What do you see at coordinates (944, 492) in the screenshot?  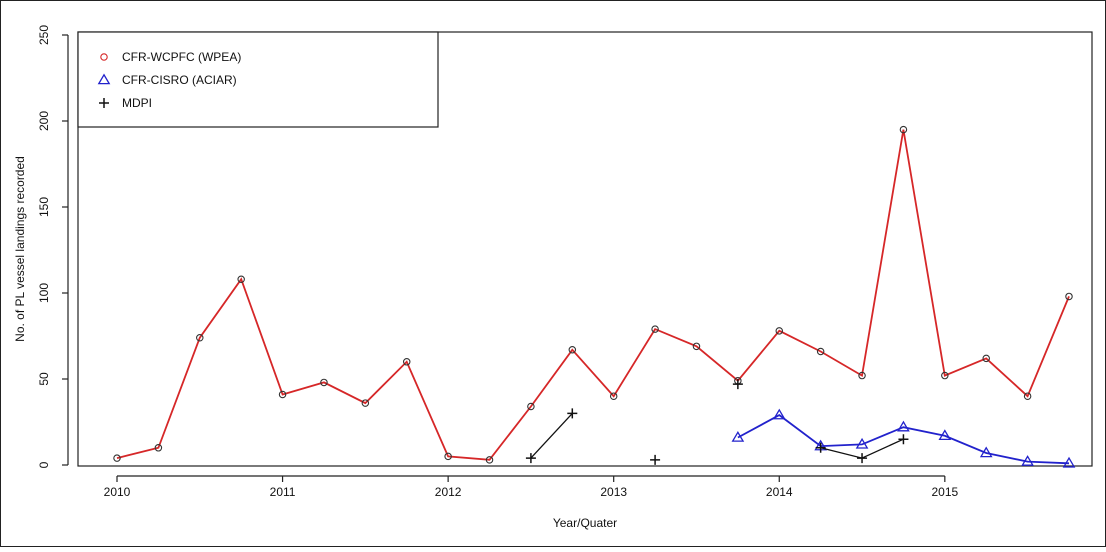 I see `x-tick-label: 2015` at bounding box center [944, 492].